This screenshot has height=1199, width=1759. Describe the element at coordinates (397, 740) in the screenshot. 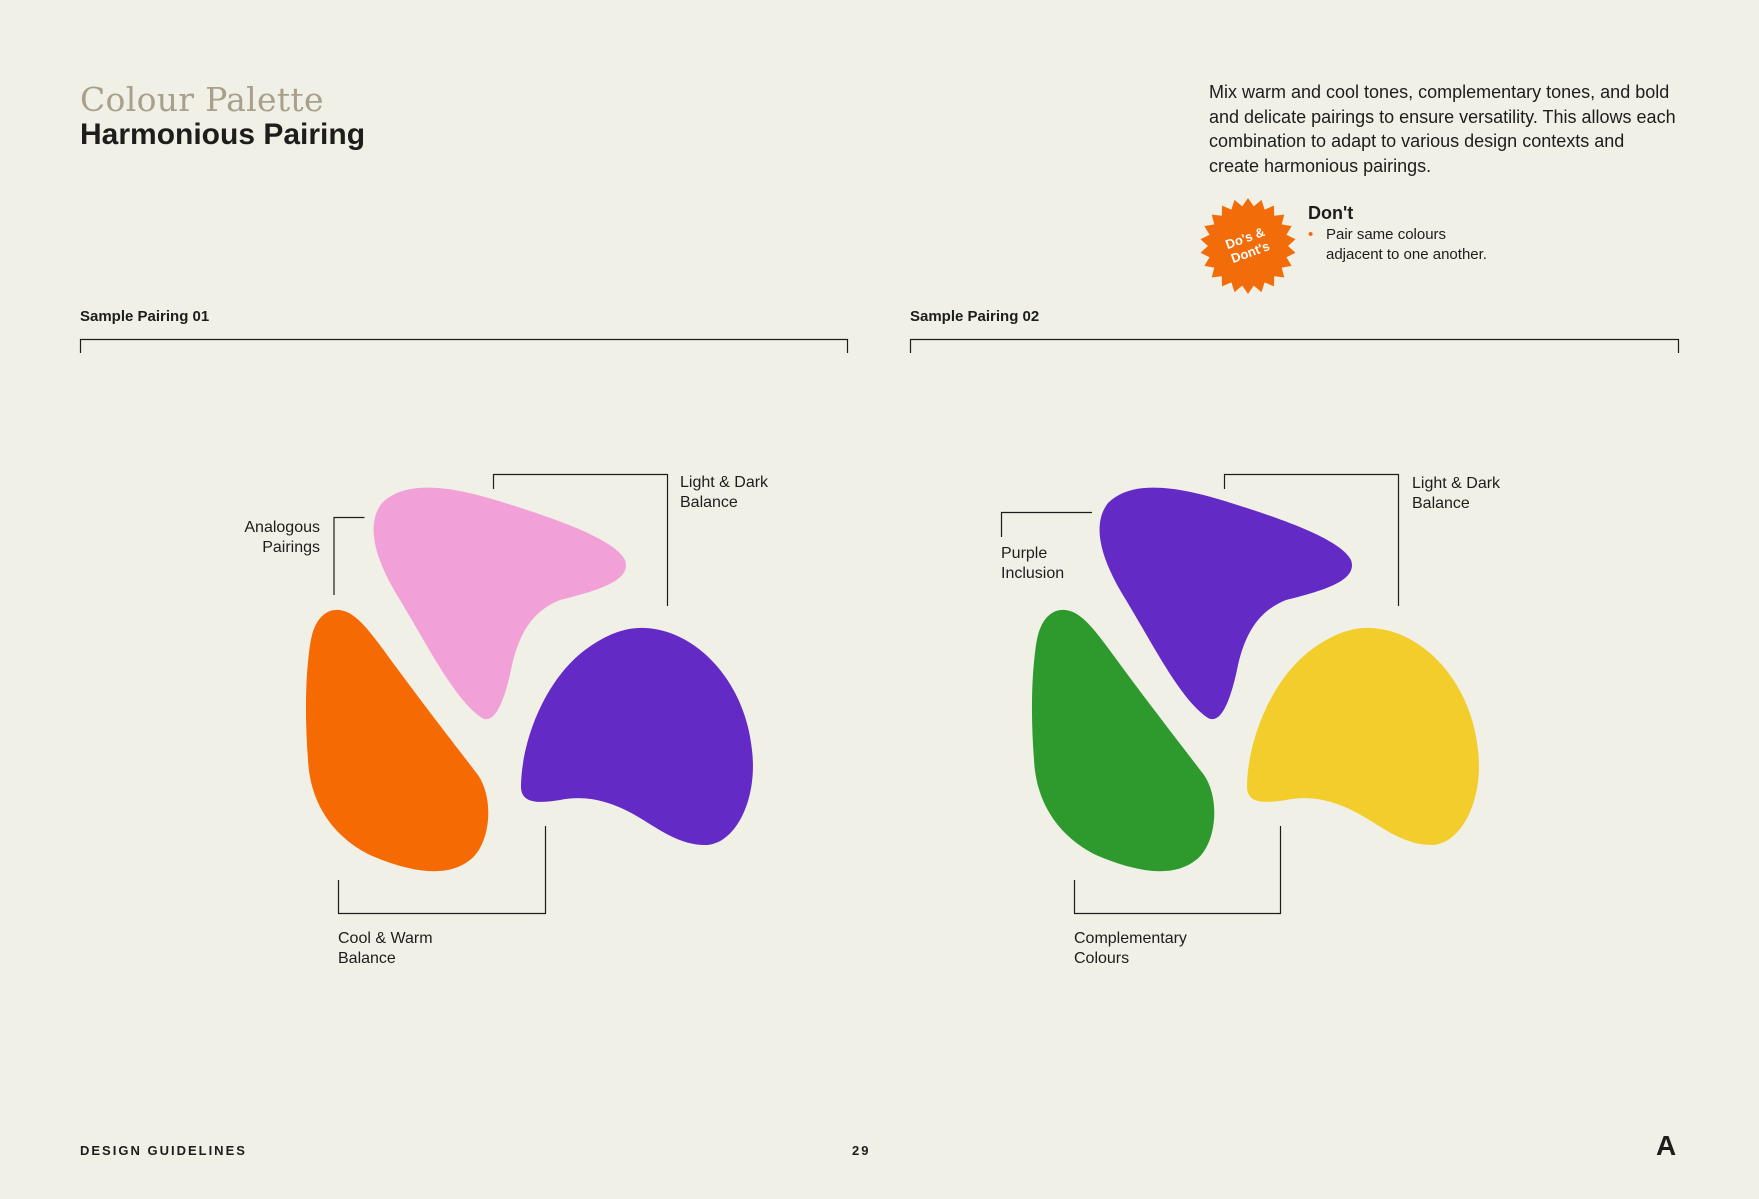

I see `orange-blob` at that location.